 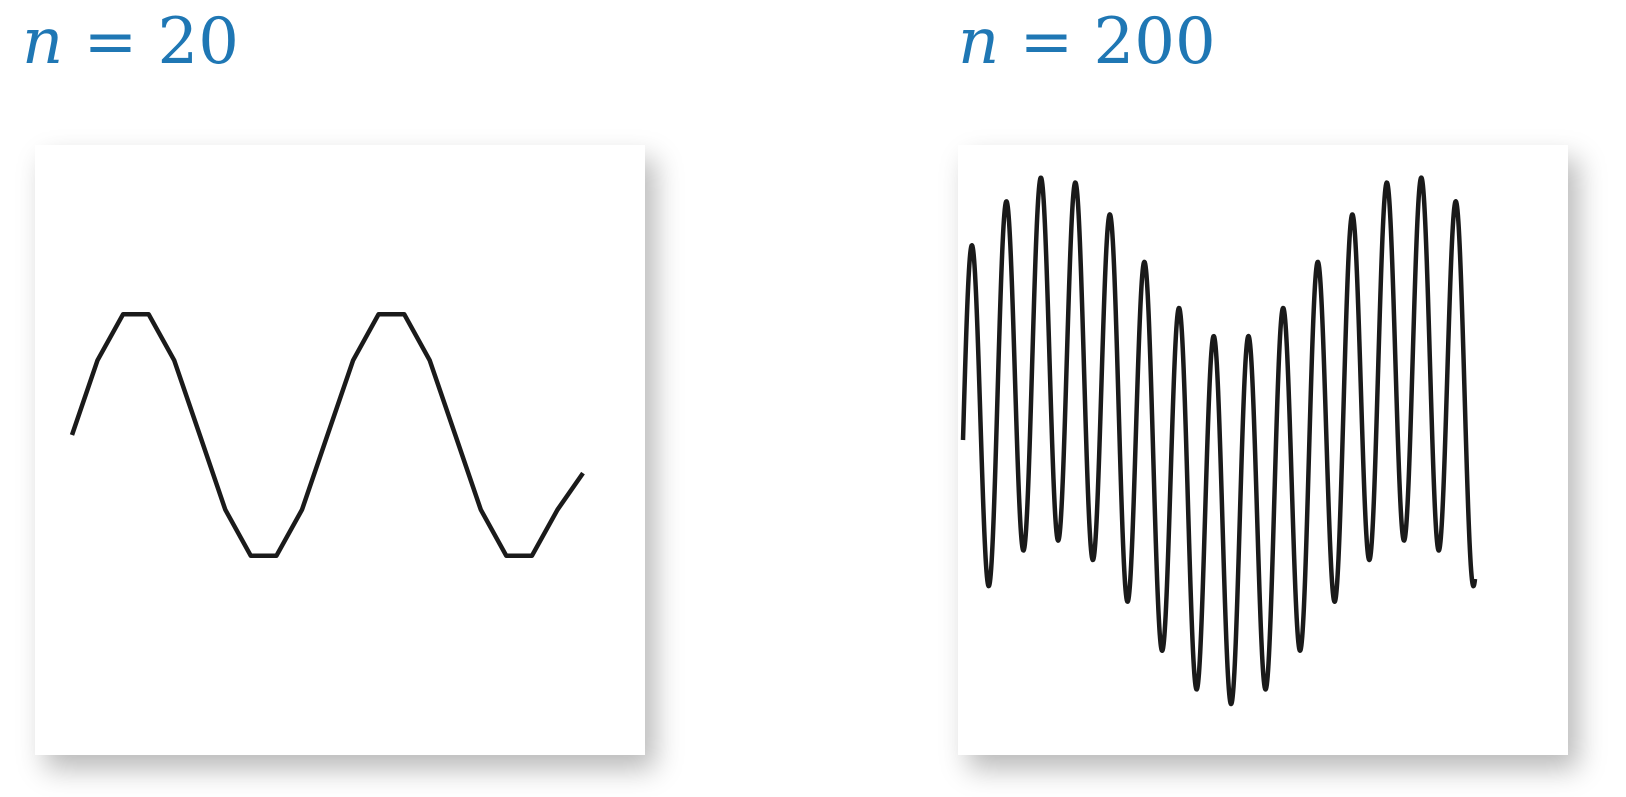 I want to click on series-line, so click(x=327, y=435).